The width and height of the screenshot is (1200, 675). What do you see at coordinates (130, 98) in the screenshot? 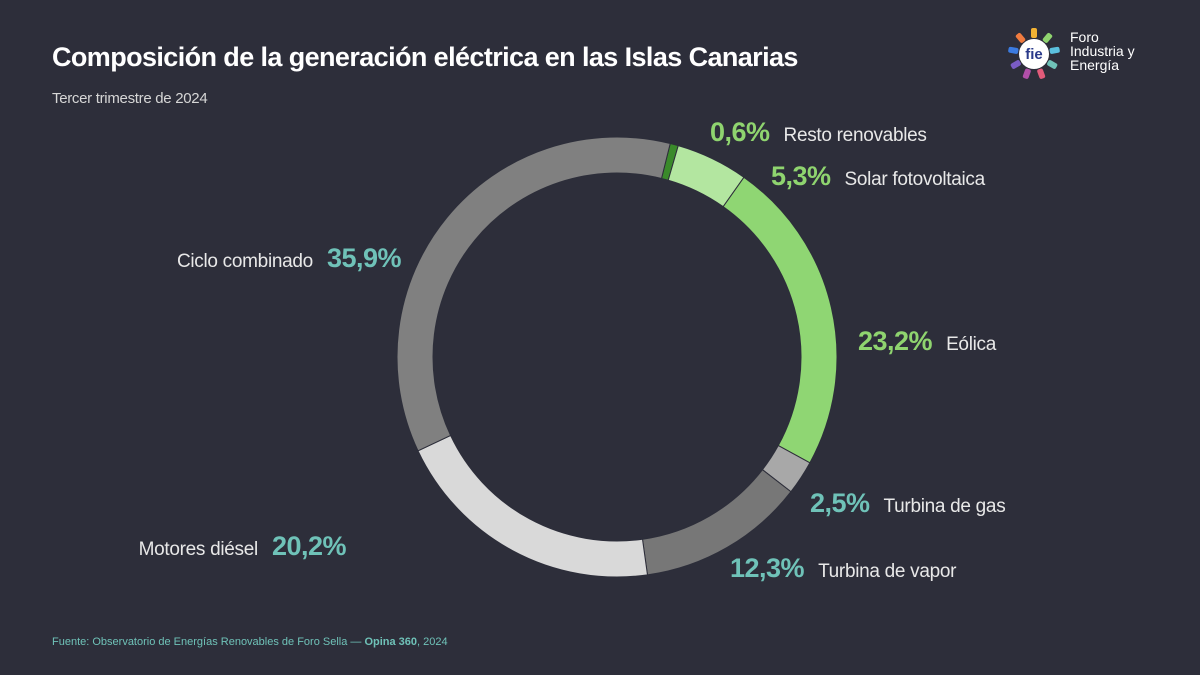
I see `chart-subtitle: Tercer trimestre de 2024` at bounding box center [130, 98].